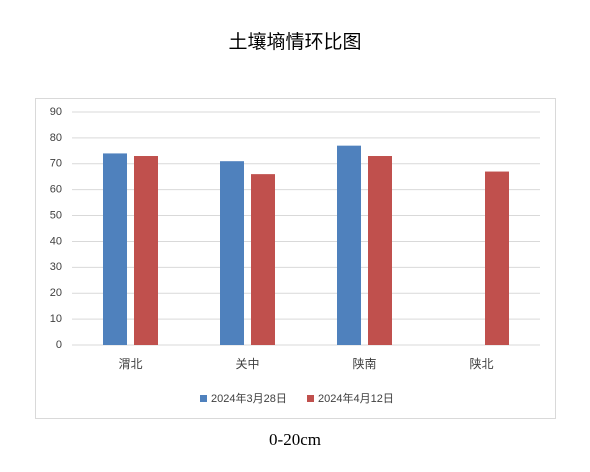  Describe the element at coordinates (56, 138) in the screenshot. I see `y-tick-label: 80` at that location.